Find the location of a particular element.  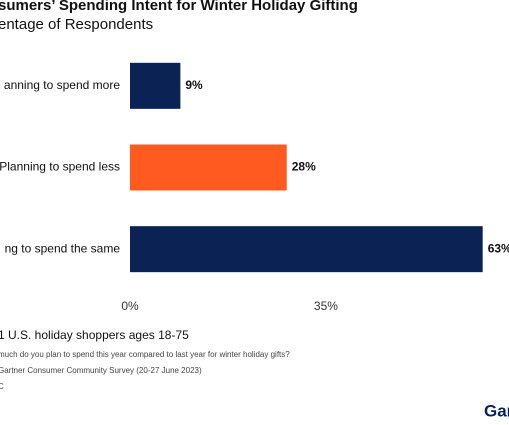

category-label: anning to spend more is located at coordinates (62, 85).